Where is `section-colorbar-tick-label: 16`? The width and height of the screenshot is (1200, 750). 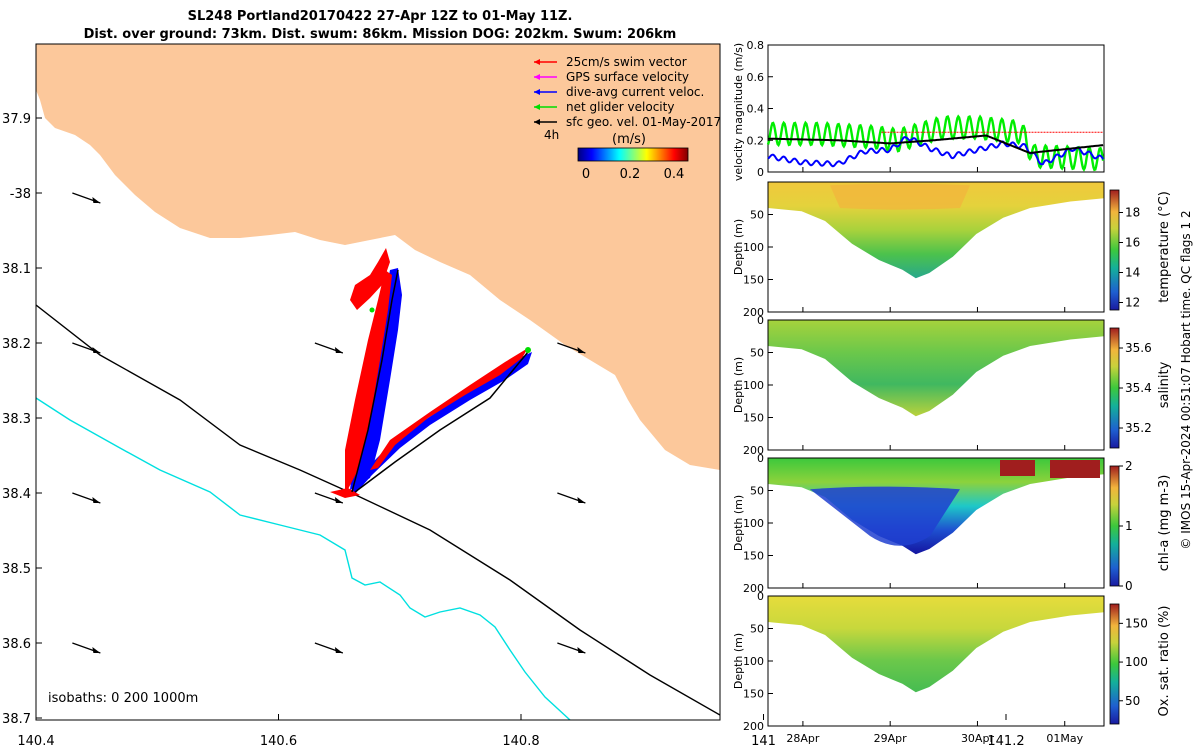
section-colorbar-tick-label: 16 is located at coordinates (1132, 243).